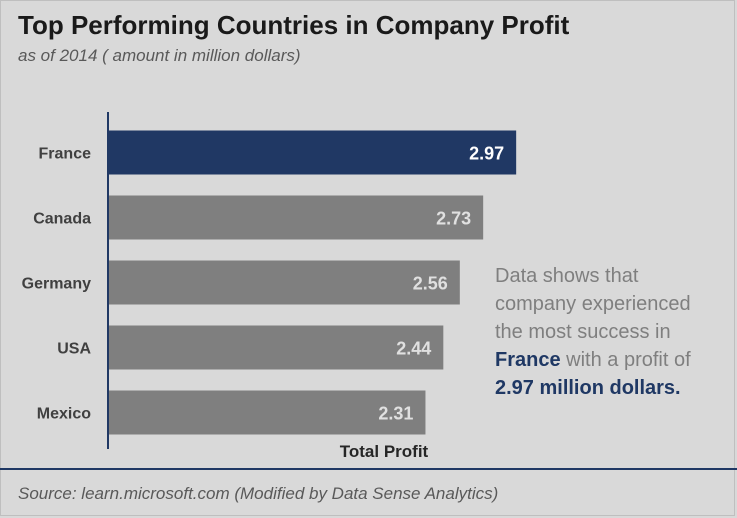 The height and width of the screenshot is (518, 737). Describe the element at coordinates (413, 349) in the screenshot. I see `value-label-usa: 2.44` at that location.